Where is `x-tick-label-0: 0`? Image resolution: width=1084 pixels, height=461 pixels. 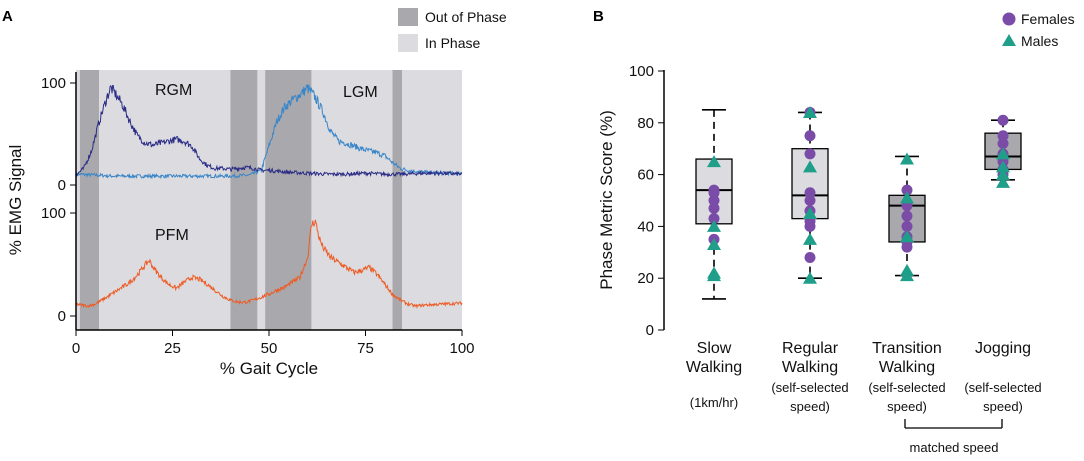 x-tick-label-0: 0 is located at coordinates (76, 348).